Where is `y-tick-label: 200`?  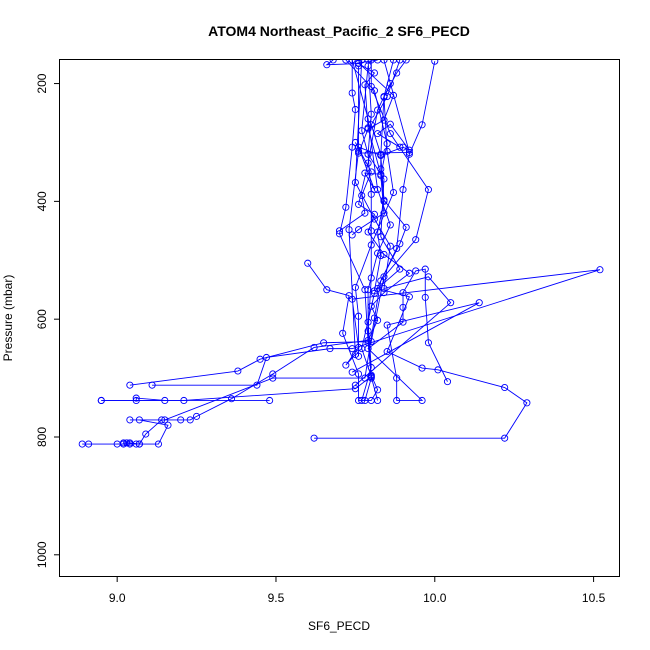 y-tick-label: 200 is located at coordinates (42, 83).